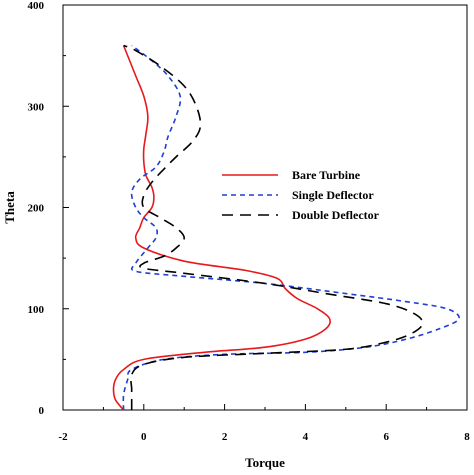 The image size is (474, 475). What do you see at coordinates (36, 107) in the screenshot?
I see `y-tick-label: 300` at bounding box center [36, 107].